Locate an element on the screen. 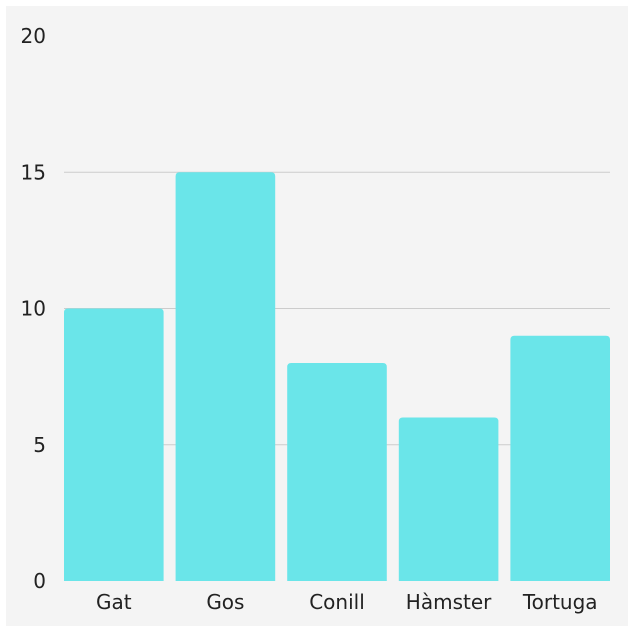 Image resolution: width=633 pixels, height=631 pixels. x-tick-label: Tortuga is located at coordinates (560, 602).